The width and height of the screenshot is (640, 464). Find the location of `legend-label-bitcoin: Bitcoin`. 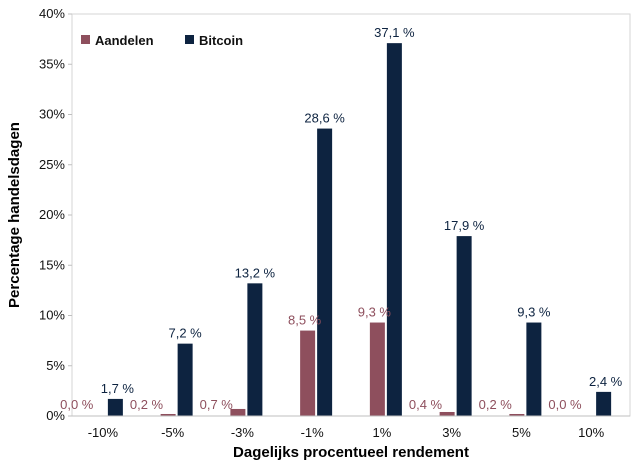

legend-label-bitcoin: Bitcoin is located at coordinates (221, 40).